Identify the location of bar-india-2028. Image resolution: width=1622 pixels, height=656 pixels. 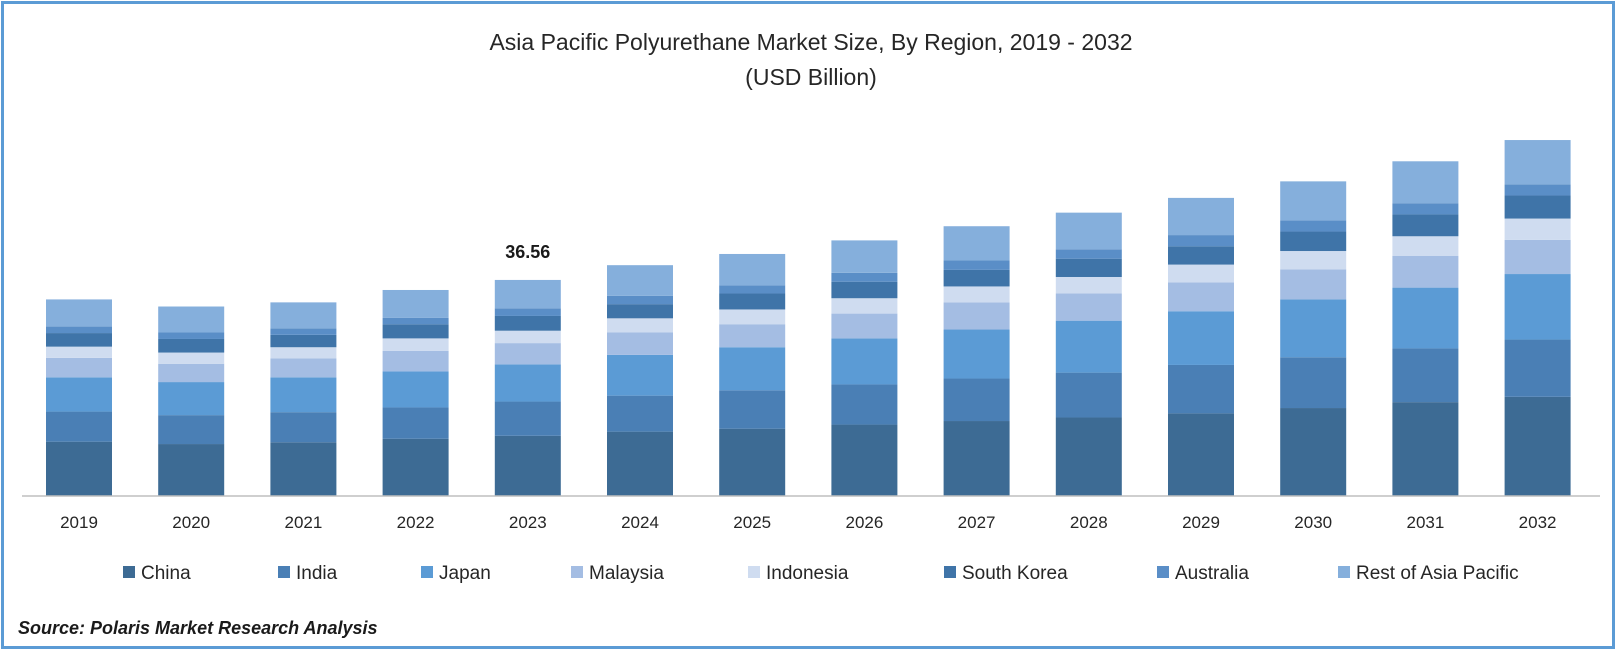
(1088, 395).